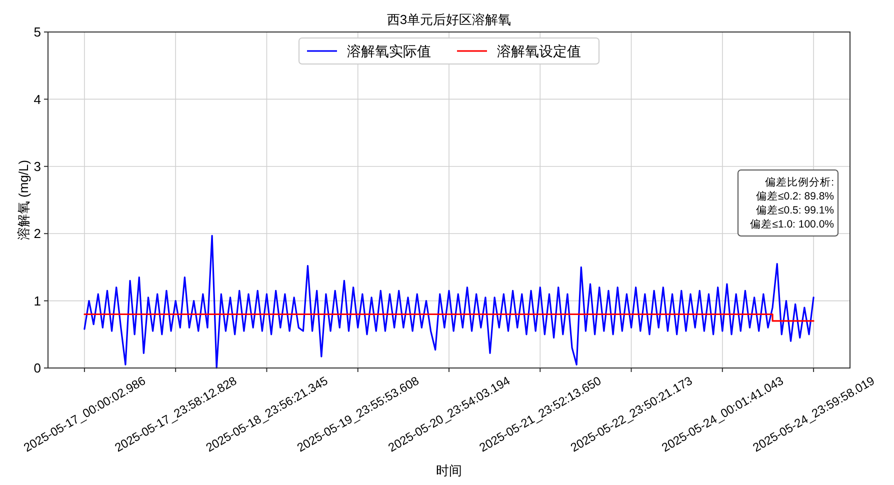 The height and width of the screenshot is (485, 894). Describe the element at coordinates (449, 19) in the screenshot. I see `chart-title: 西3单元后好区溶解氧` at that location.